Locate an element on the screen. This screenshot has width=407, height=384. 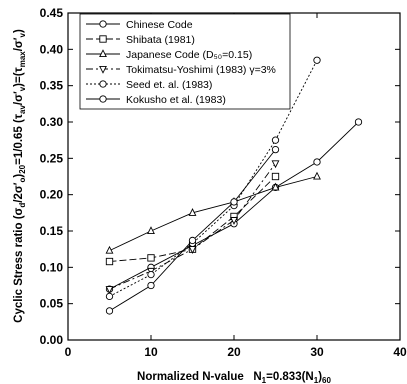
legend-box is located at coordinates (185, 61).